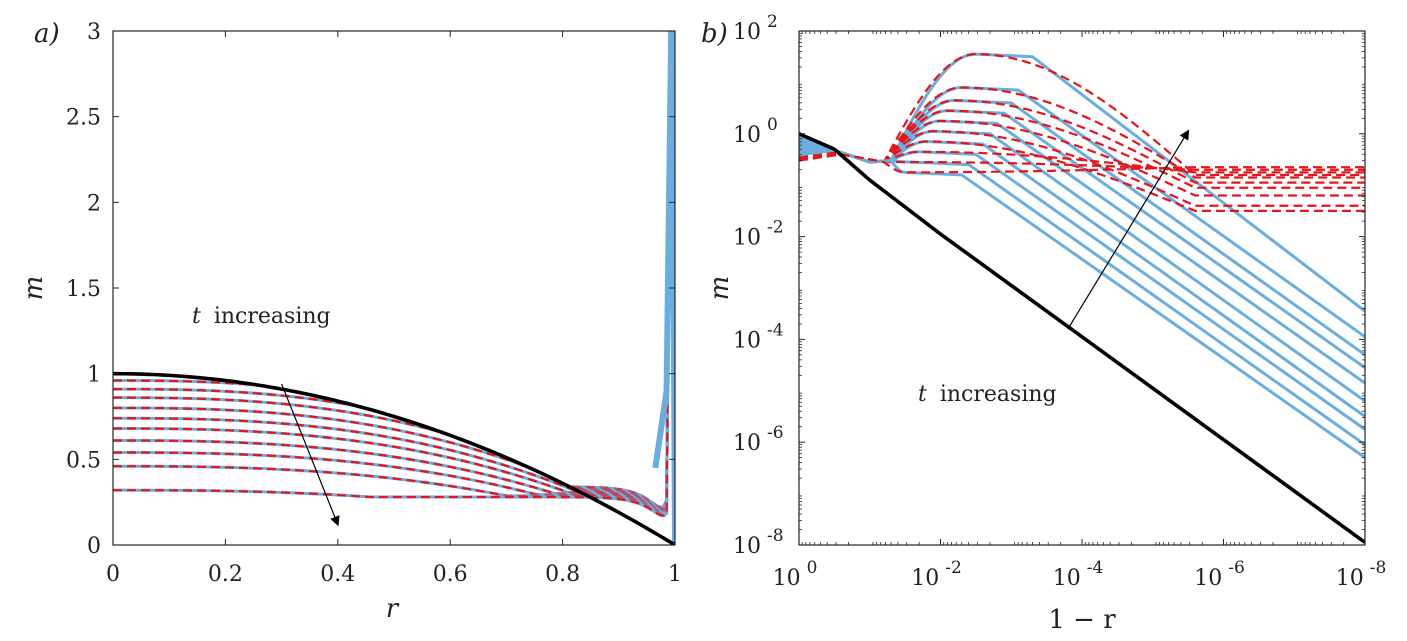 This screenshot has width=1407, height=641. I want to click on panel-a-annotation-text: t increasing, so click(261, 316).